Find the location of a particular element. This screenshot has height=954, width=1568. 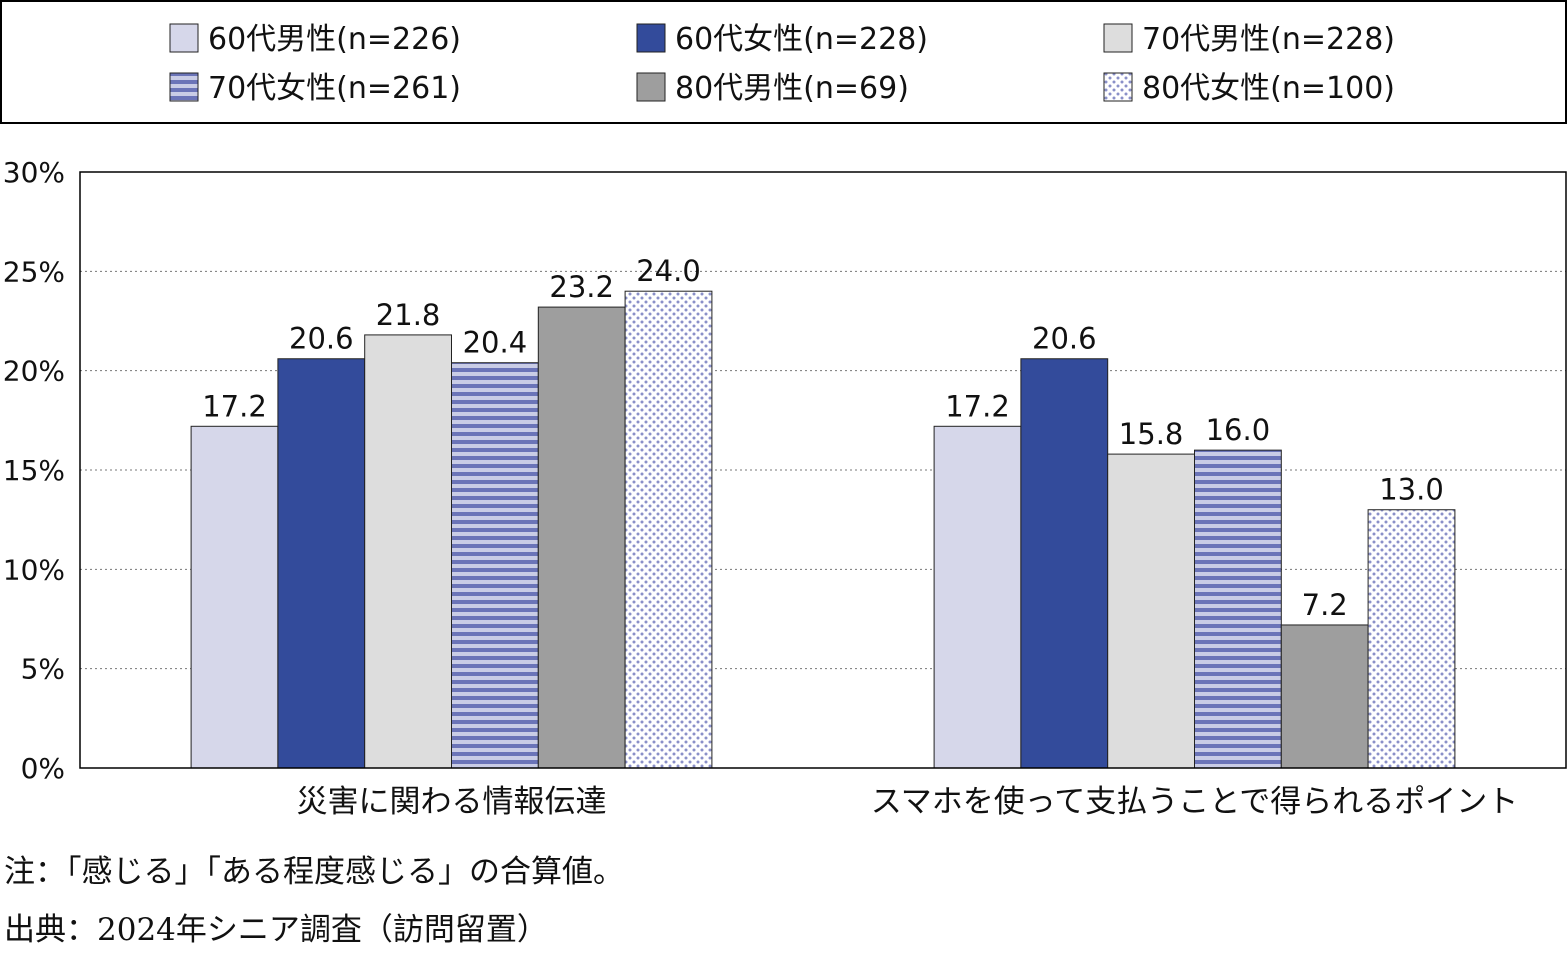

legend-label: 80代女性(n=100) is located at coordinates (1268, 88).